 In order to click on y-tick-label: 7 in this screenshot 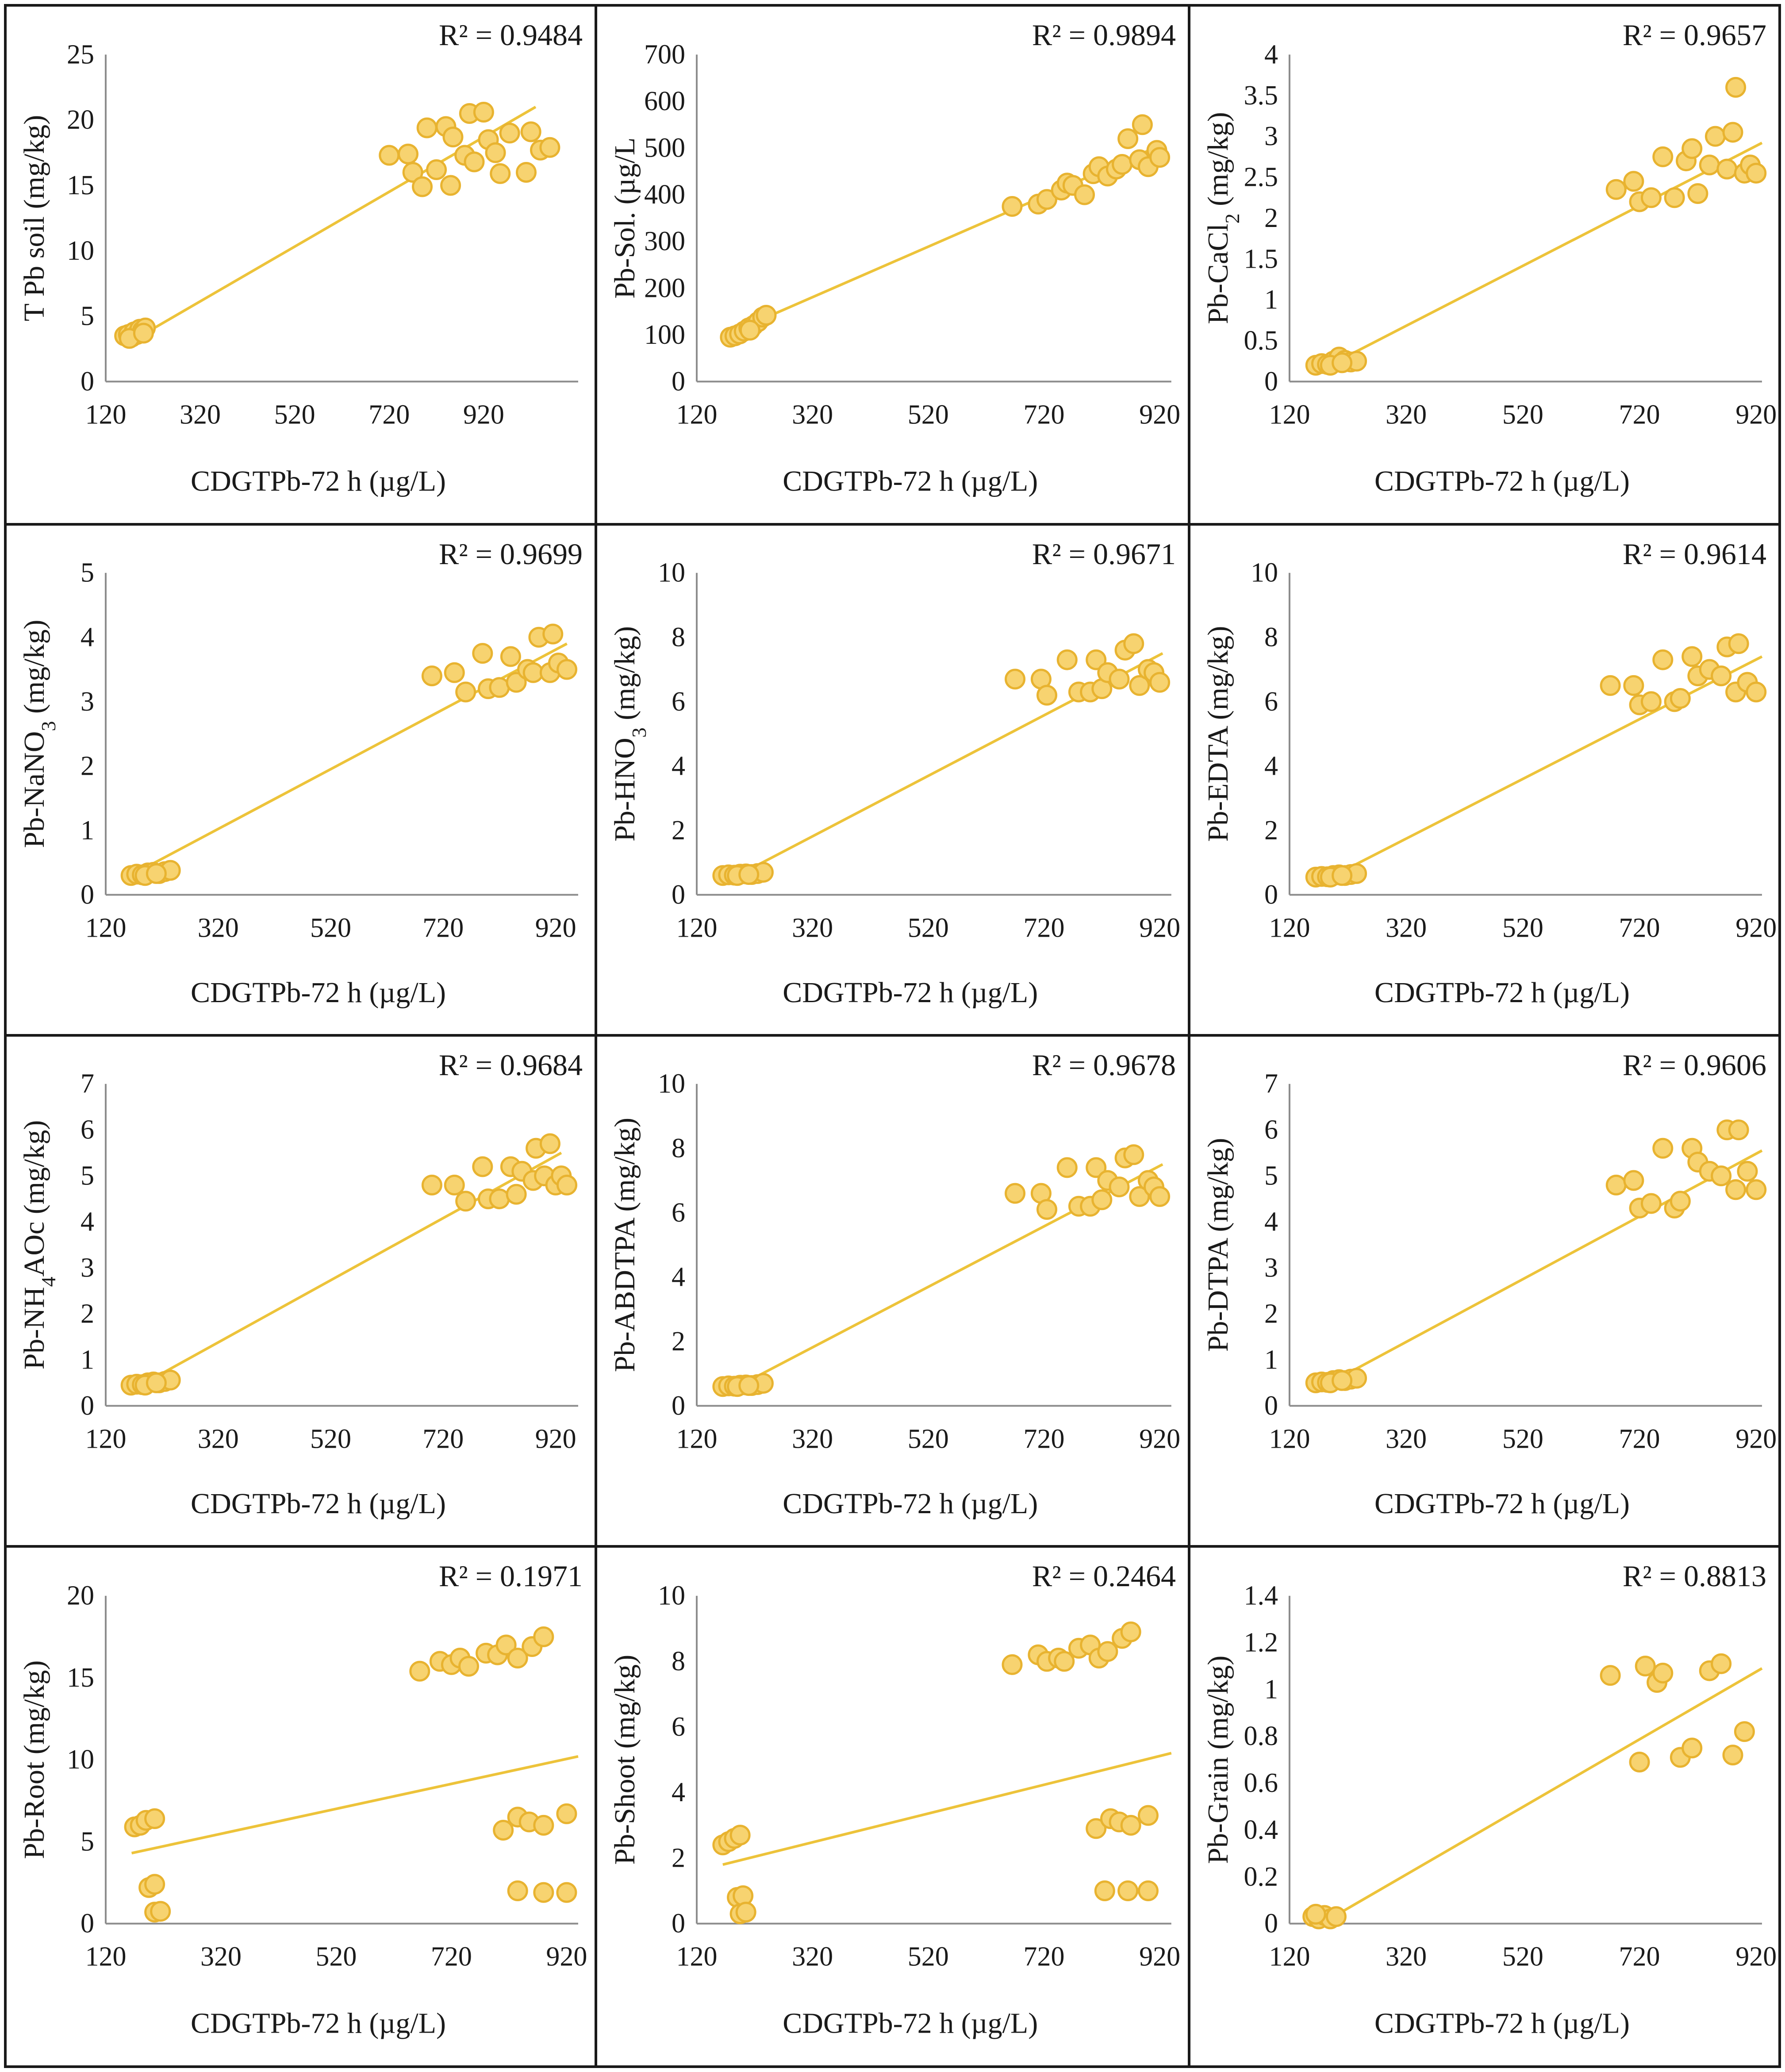, I will do `click(1271, 1084)`.